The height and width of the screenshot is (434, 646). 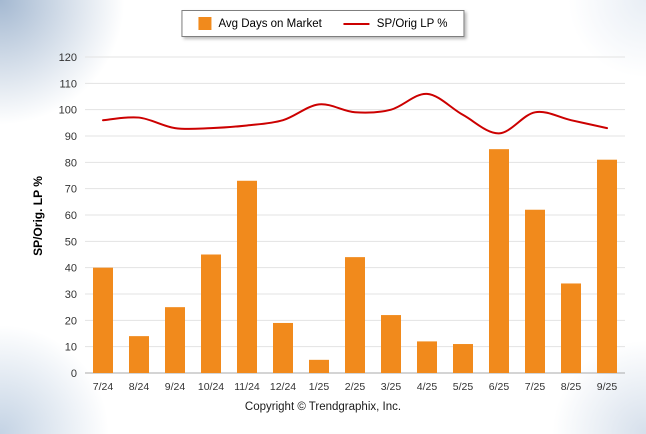 What do you see at coordinates (319, 387) in the screenshot?
I see `x-tick-label: 1/25` at bounding box center [319, 387].